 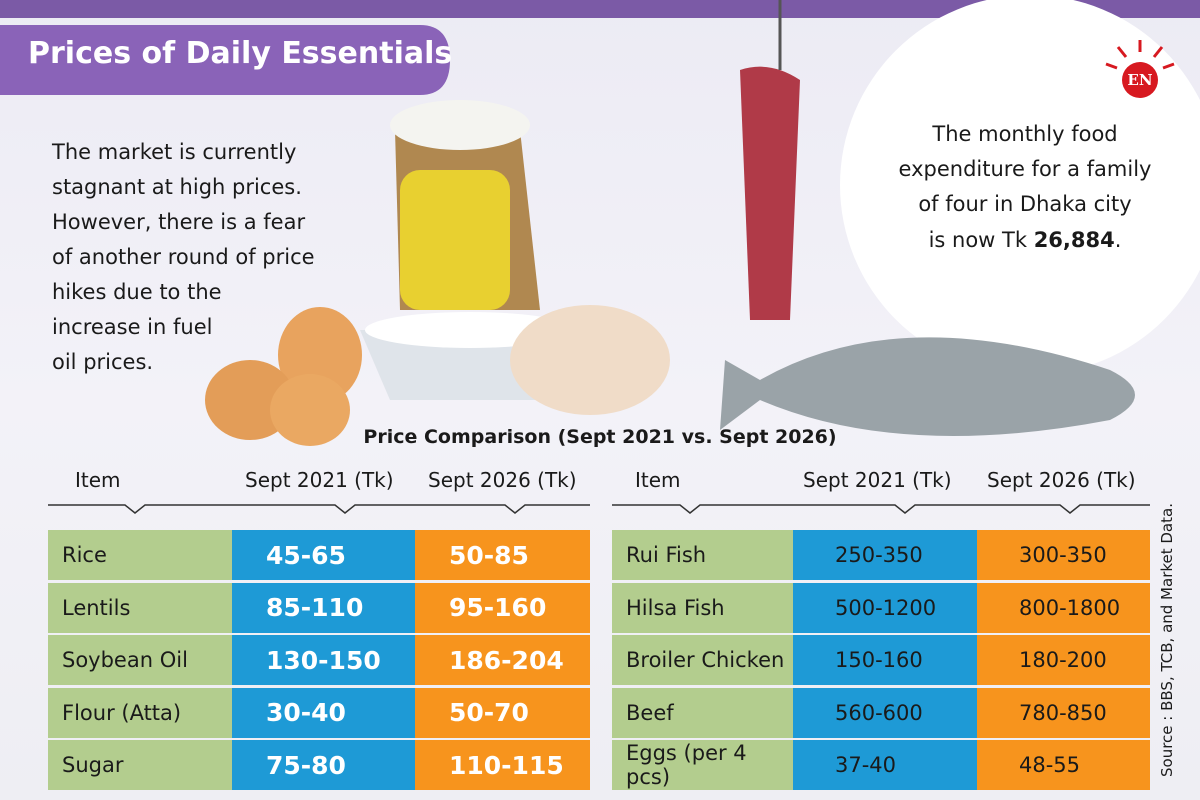 I want to click on source: Source : BBS, TCB, and Market Data., so click(x=1167, y=640).